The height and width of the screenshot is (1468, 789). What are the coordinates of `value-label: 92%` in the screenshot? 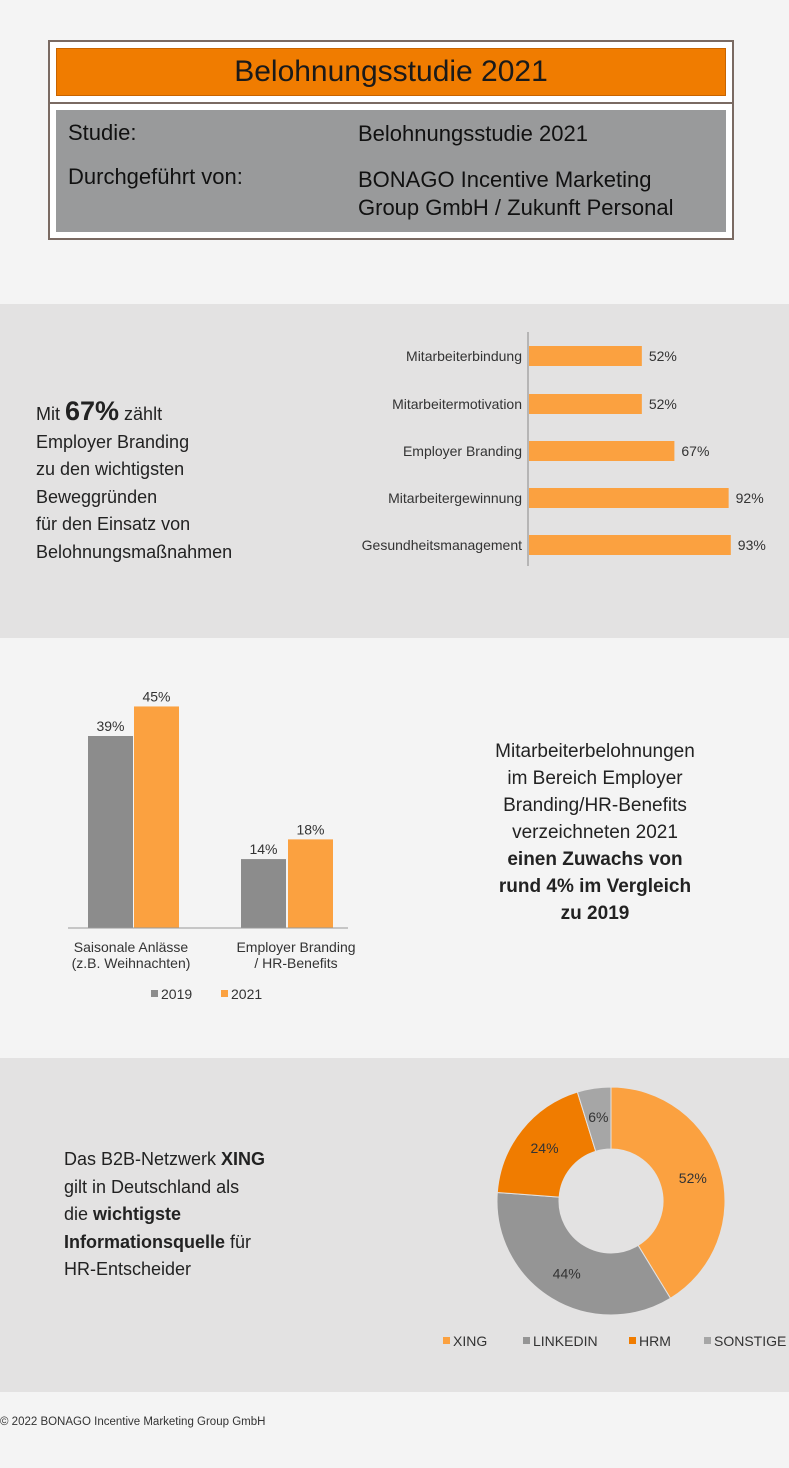 It's located at (750, 498).